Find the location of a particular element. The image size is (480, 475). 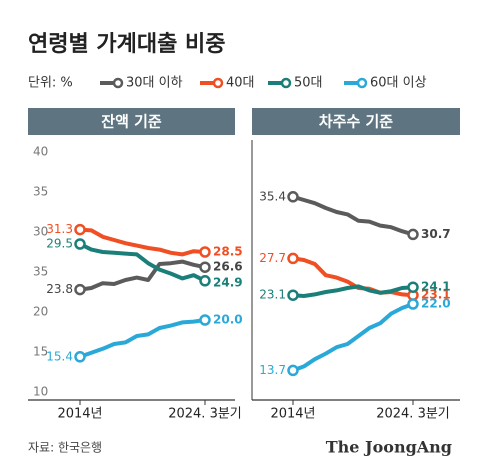

panel-title: 잔액 기준 is located at coordinates (131, 122).